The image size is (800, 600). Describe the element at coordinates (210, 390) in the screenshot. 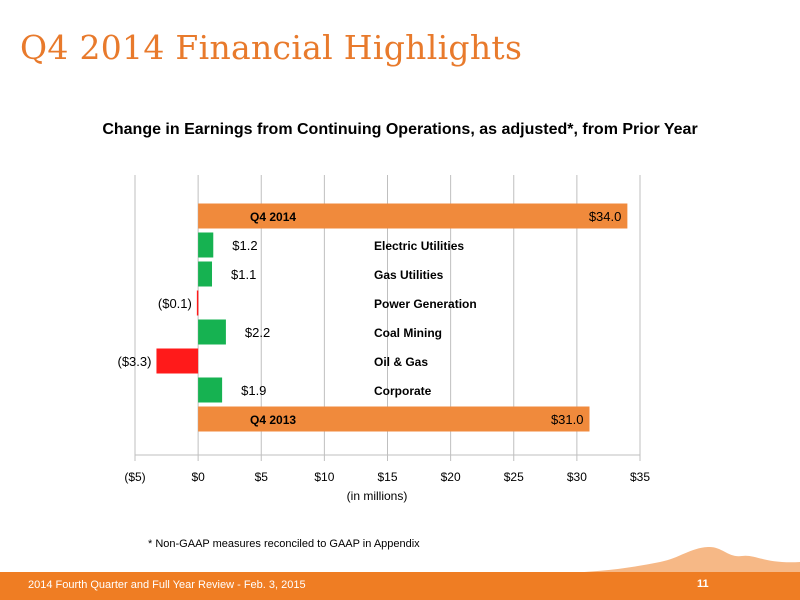

I see `bar-corporate` at that location.